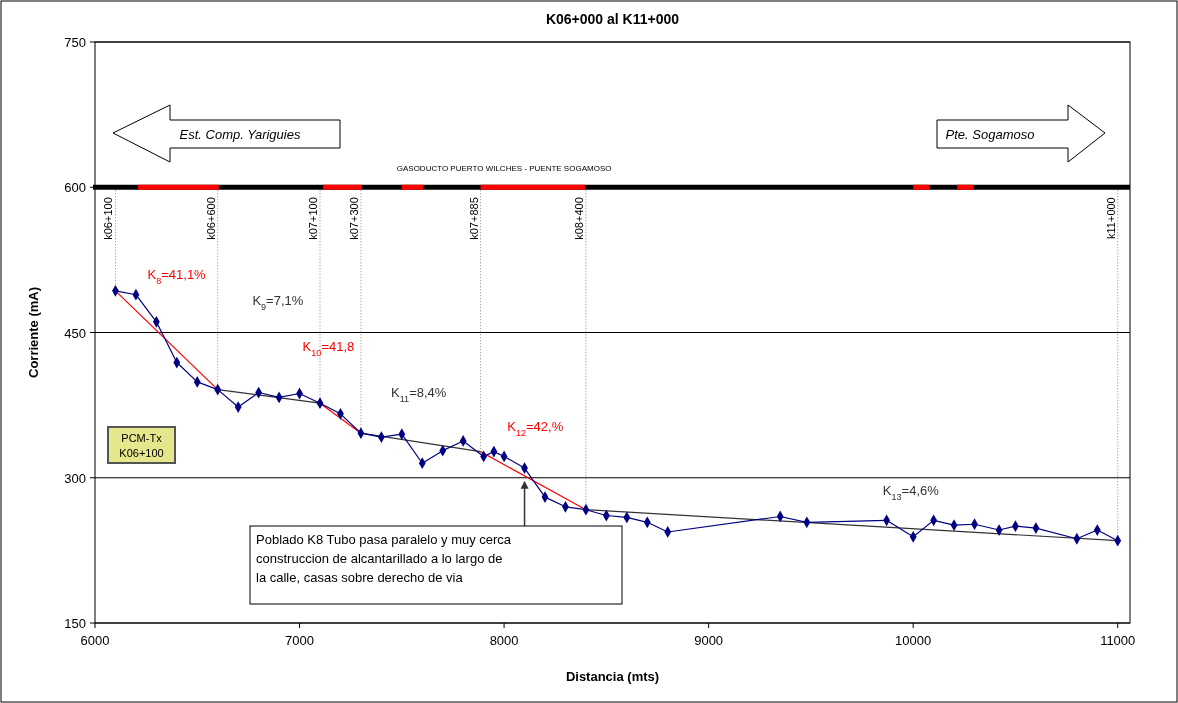 Image resolution: width=1178 pixels, height=703 pixels. Describe the element at coordinates (353, 218) in the screenshot. I see `ref-line-label: k07+300` at that location.